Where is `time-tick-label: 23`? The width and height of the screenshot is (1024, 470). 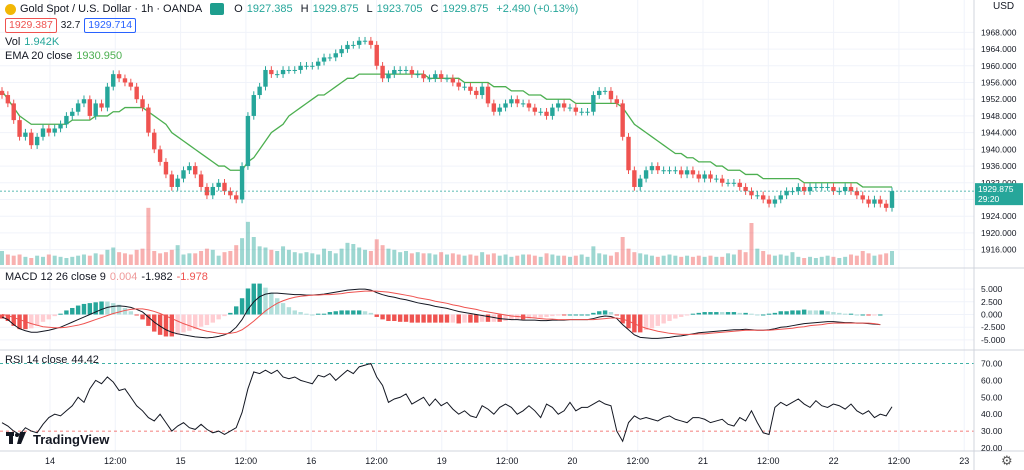 time-tick-label: 23 is located at coordinates (964, 461).